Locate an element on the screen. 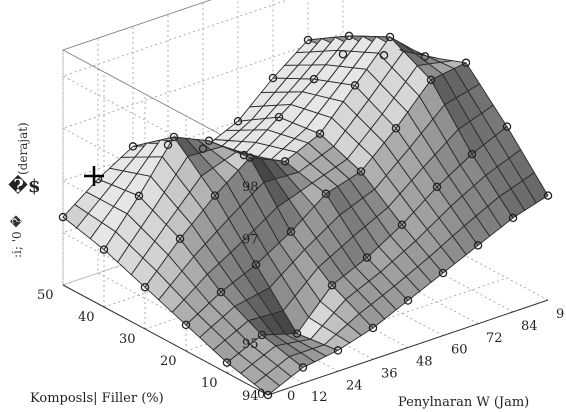  y-tick-label: 50 is located at coordinates (45, 295).